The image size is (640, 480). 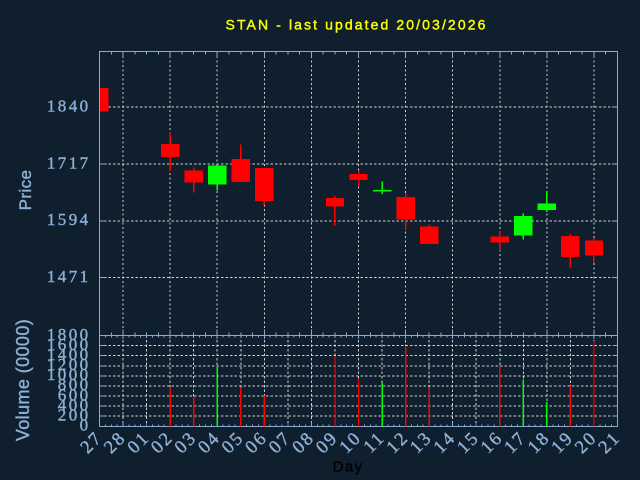 I want to click on svg-text: 1600, so click(x=69, y=344).